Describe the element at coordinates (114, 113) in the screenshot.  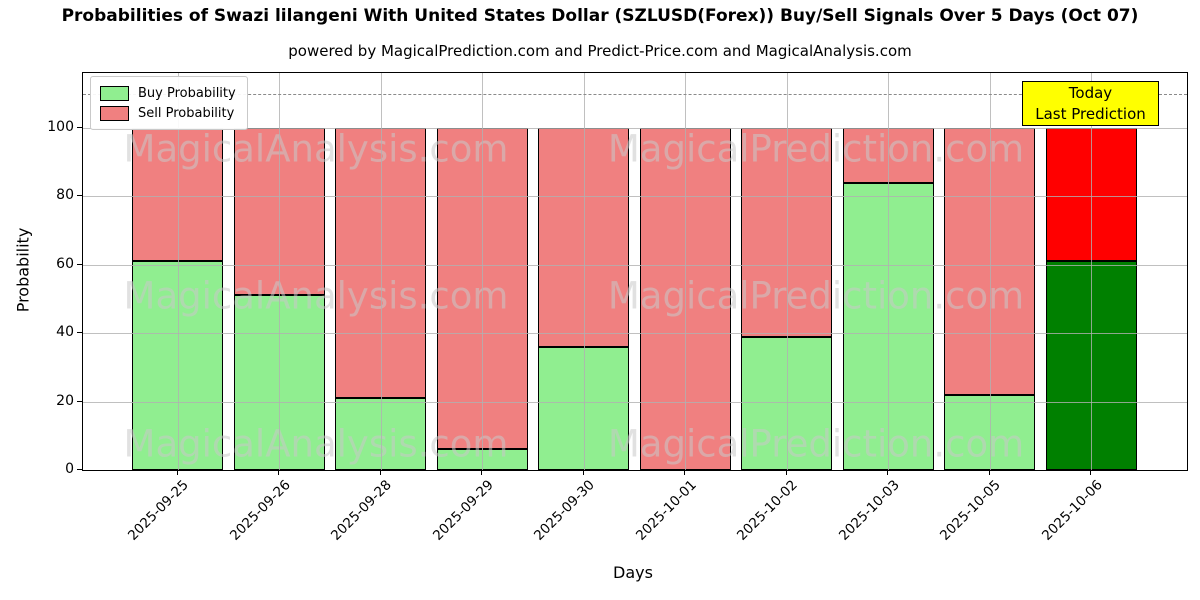
I see `sell-swatch-icon` at that location.